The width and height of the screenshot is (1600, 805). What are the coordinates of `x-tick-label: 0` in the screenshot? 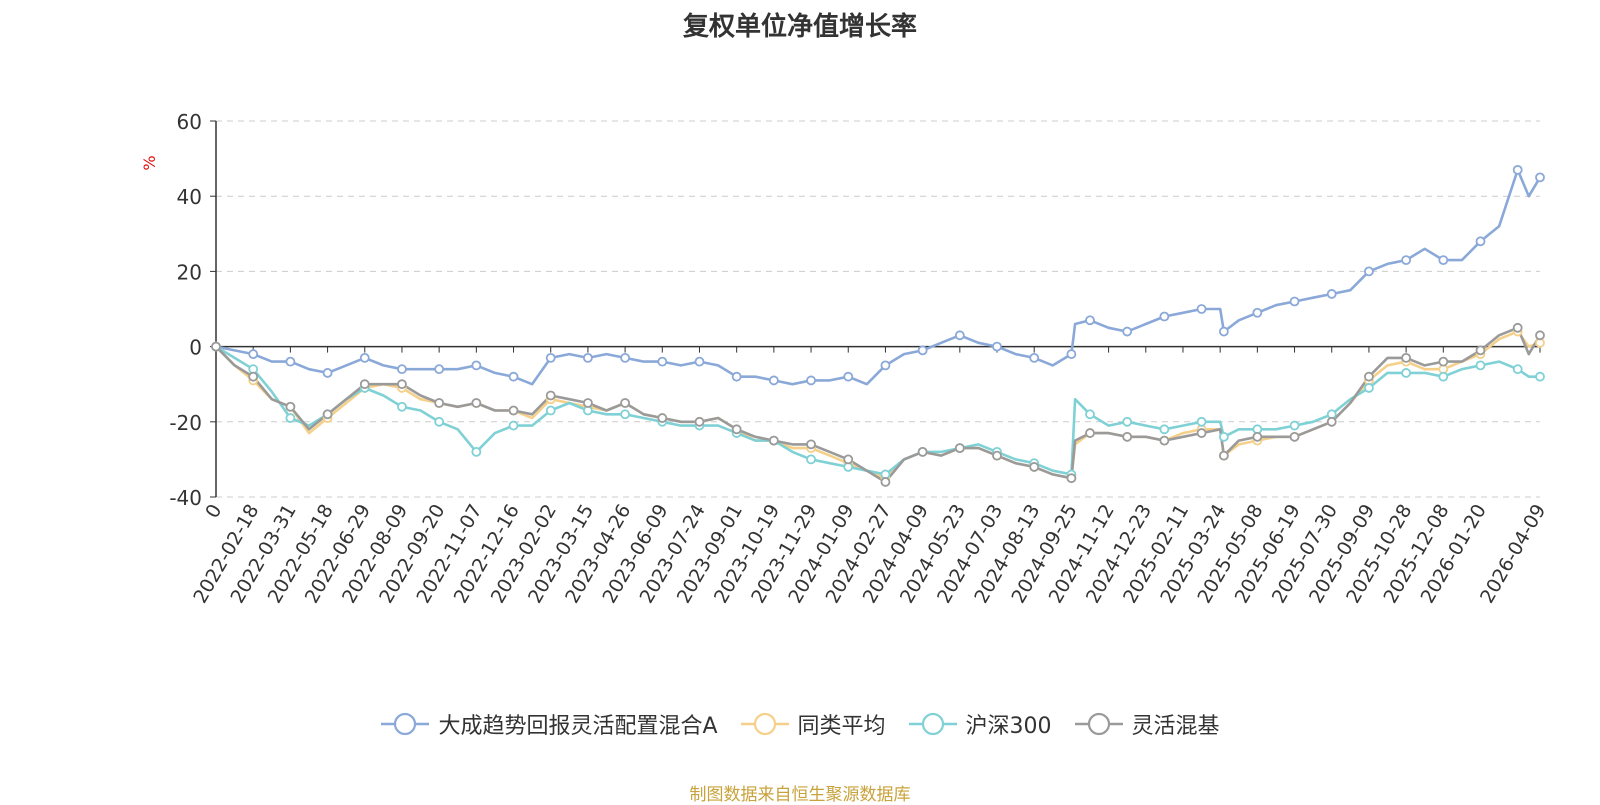 It's located at (213, 511).